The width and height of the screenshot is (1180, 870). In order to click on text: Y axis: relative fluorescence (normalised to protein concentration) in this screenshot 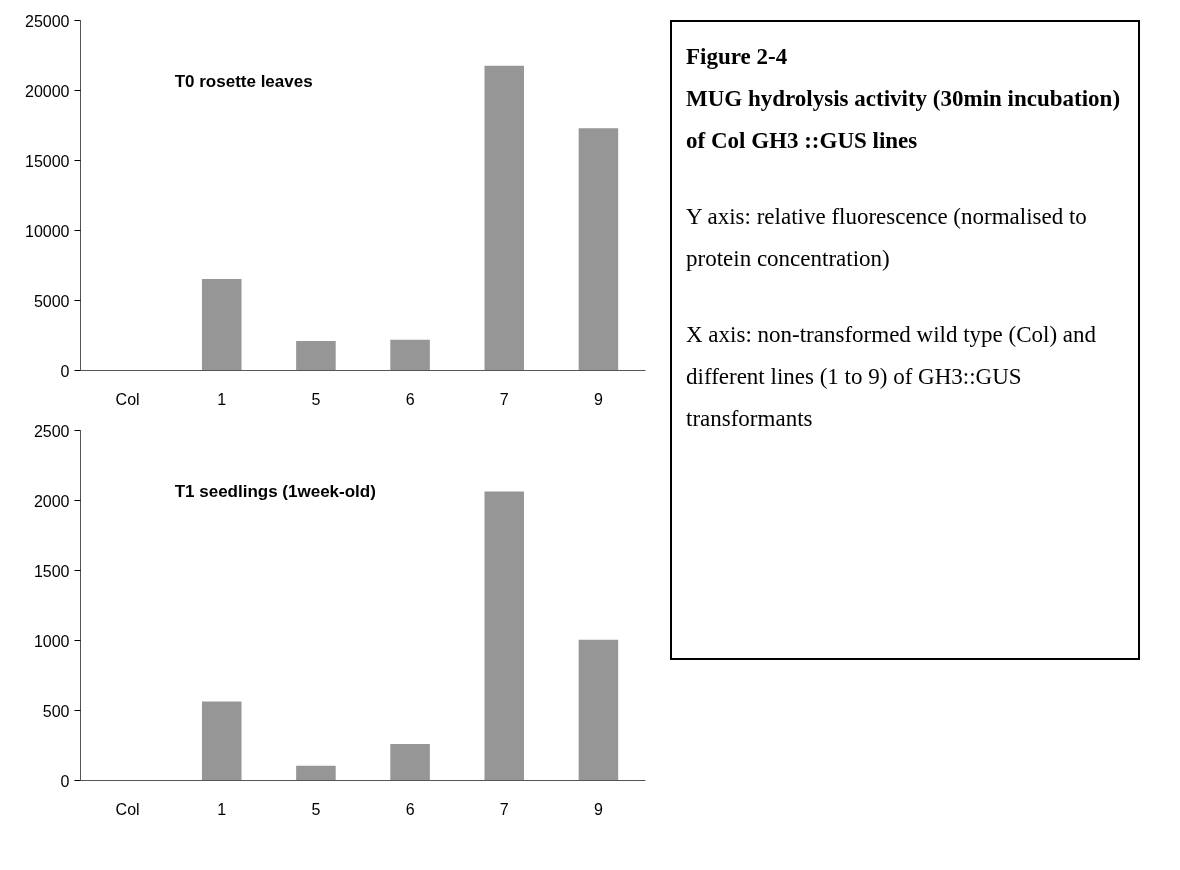, I will do `click(887, 238)`.